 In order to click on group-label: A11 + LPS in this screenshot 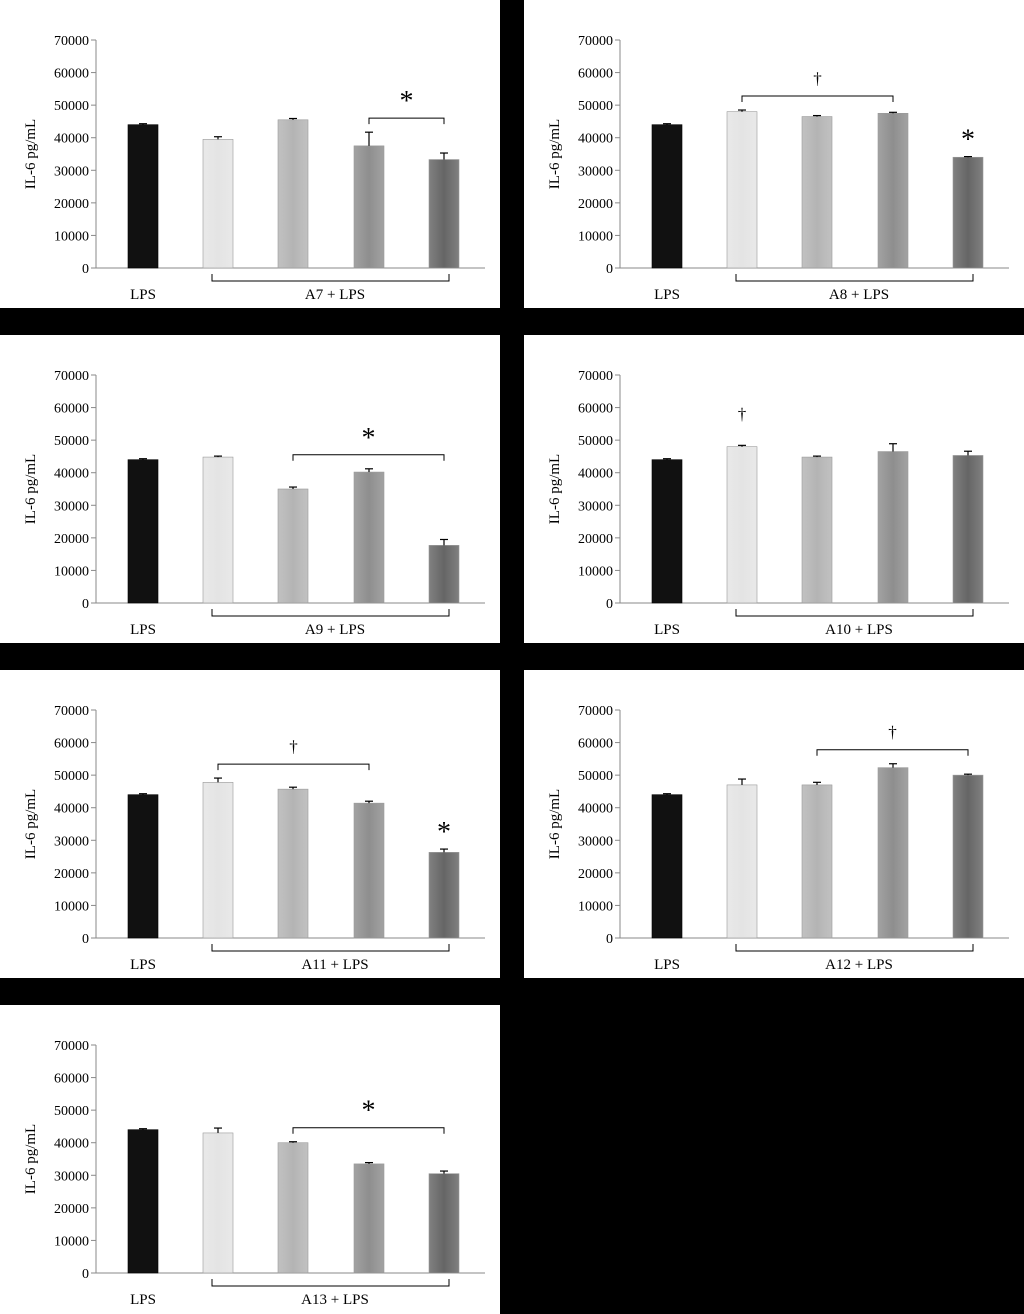, I will do `click(334, 965)`.